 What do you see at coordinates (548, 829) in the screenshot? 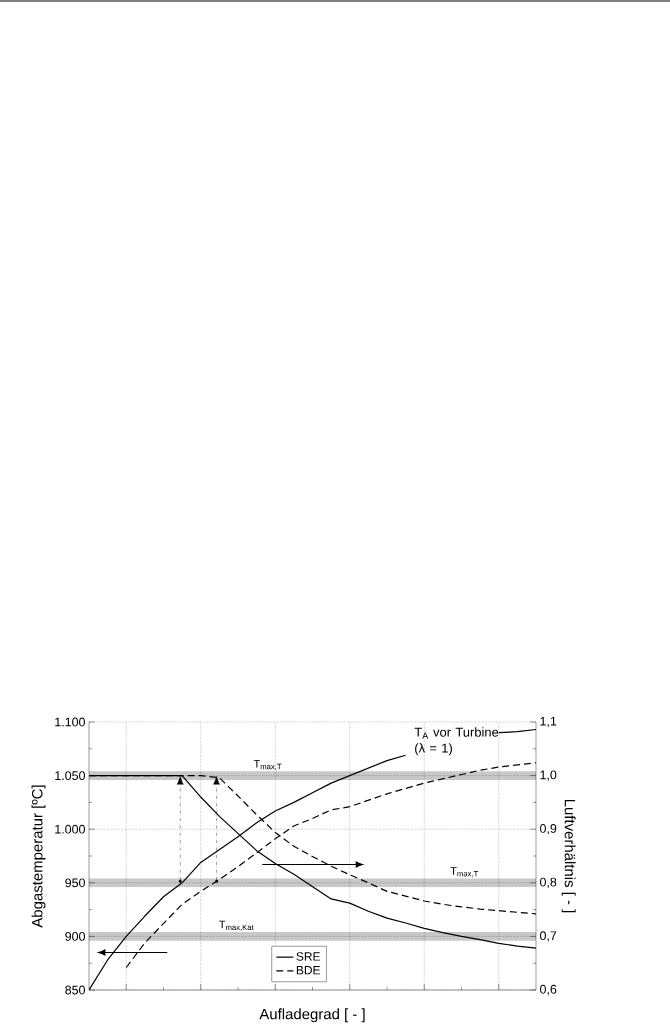
I see `y2-tick-label: 0,9` at bounding box center [548, 829].